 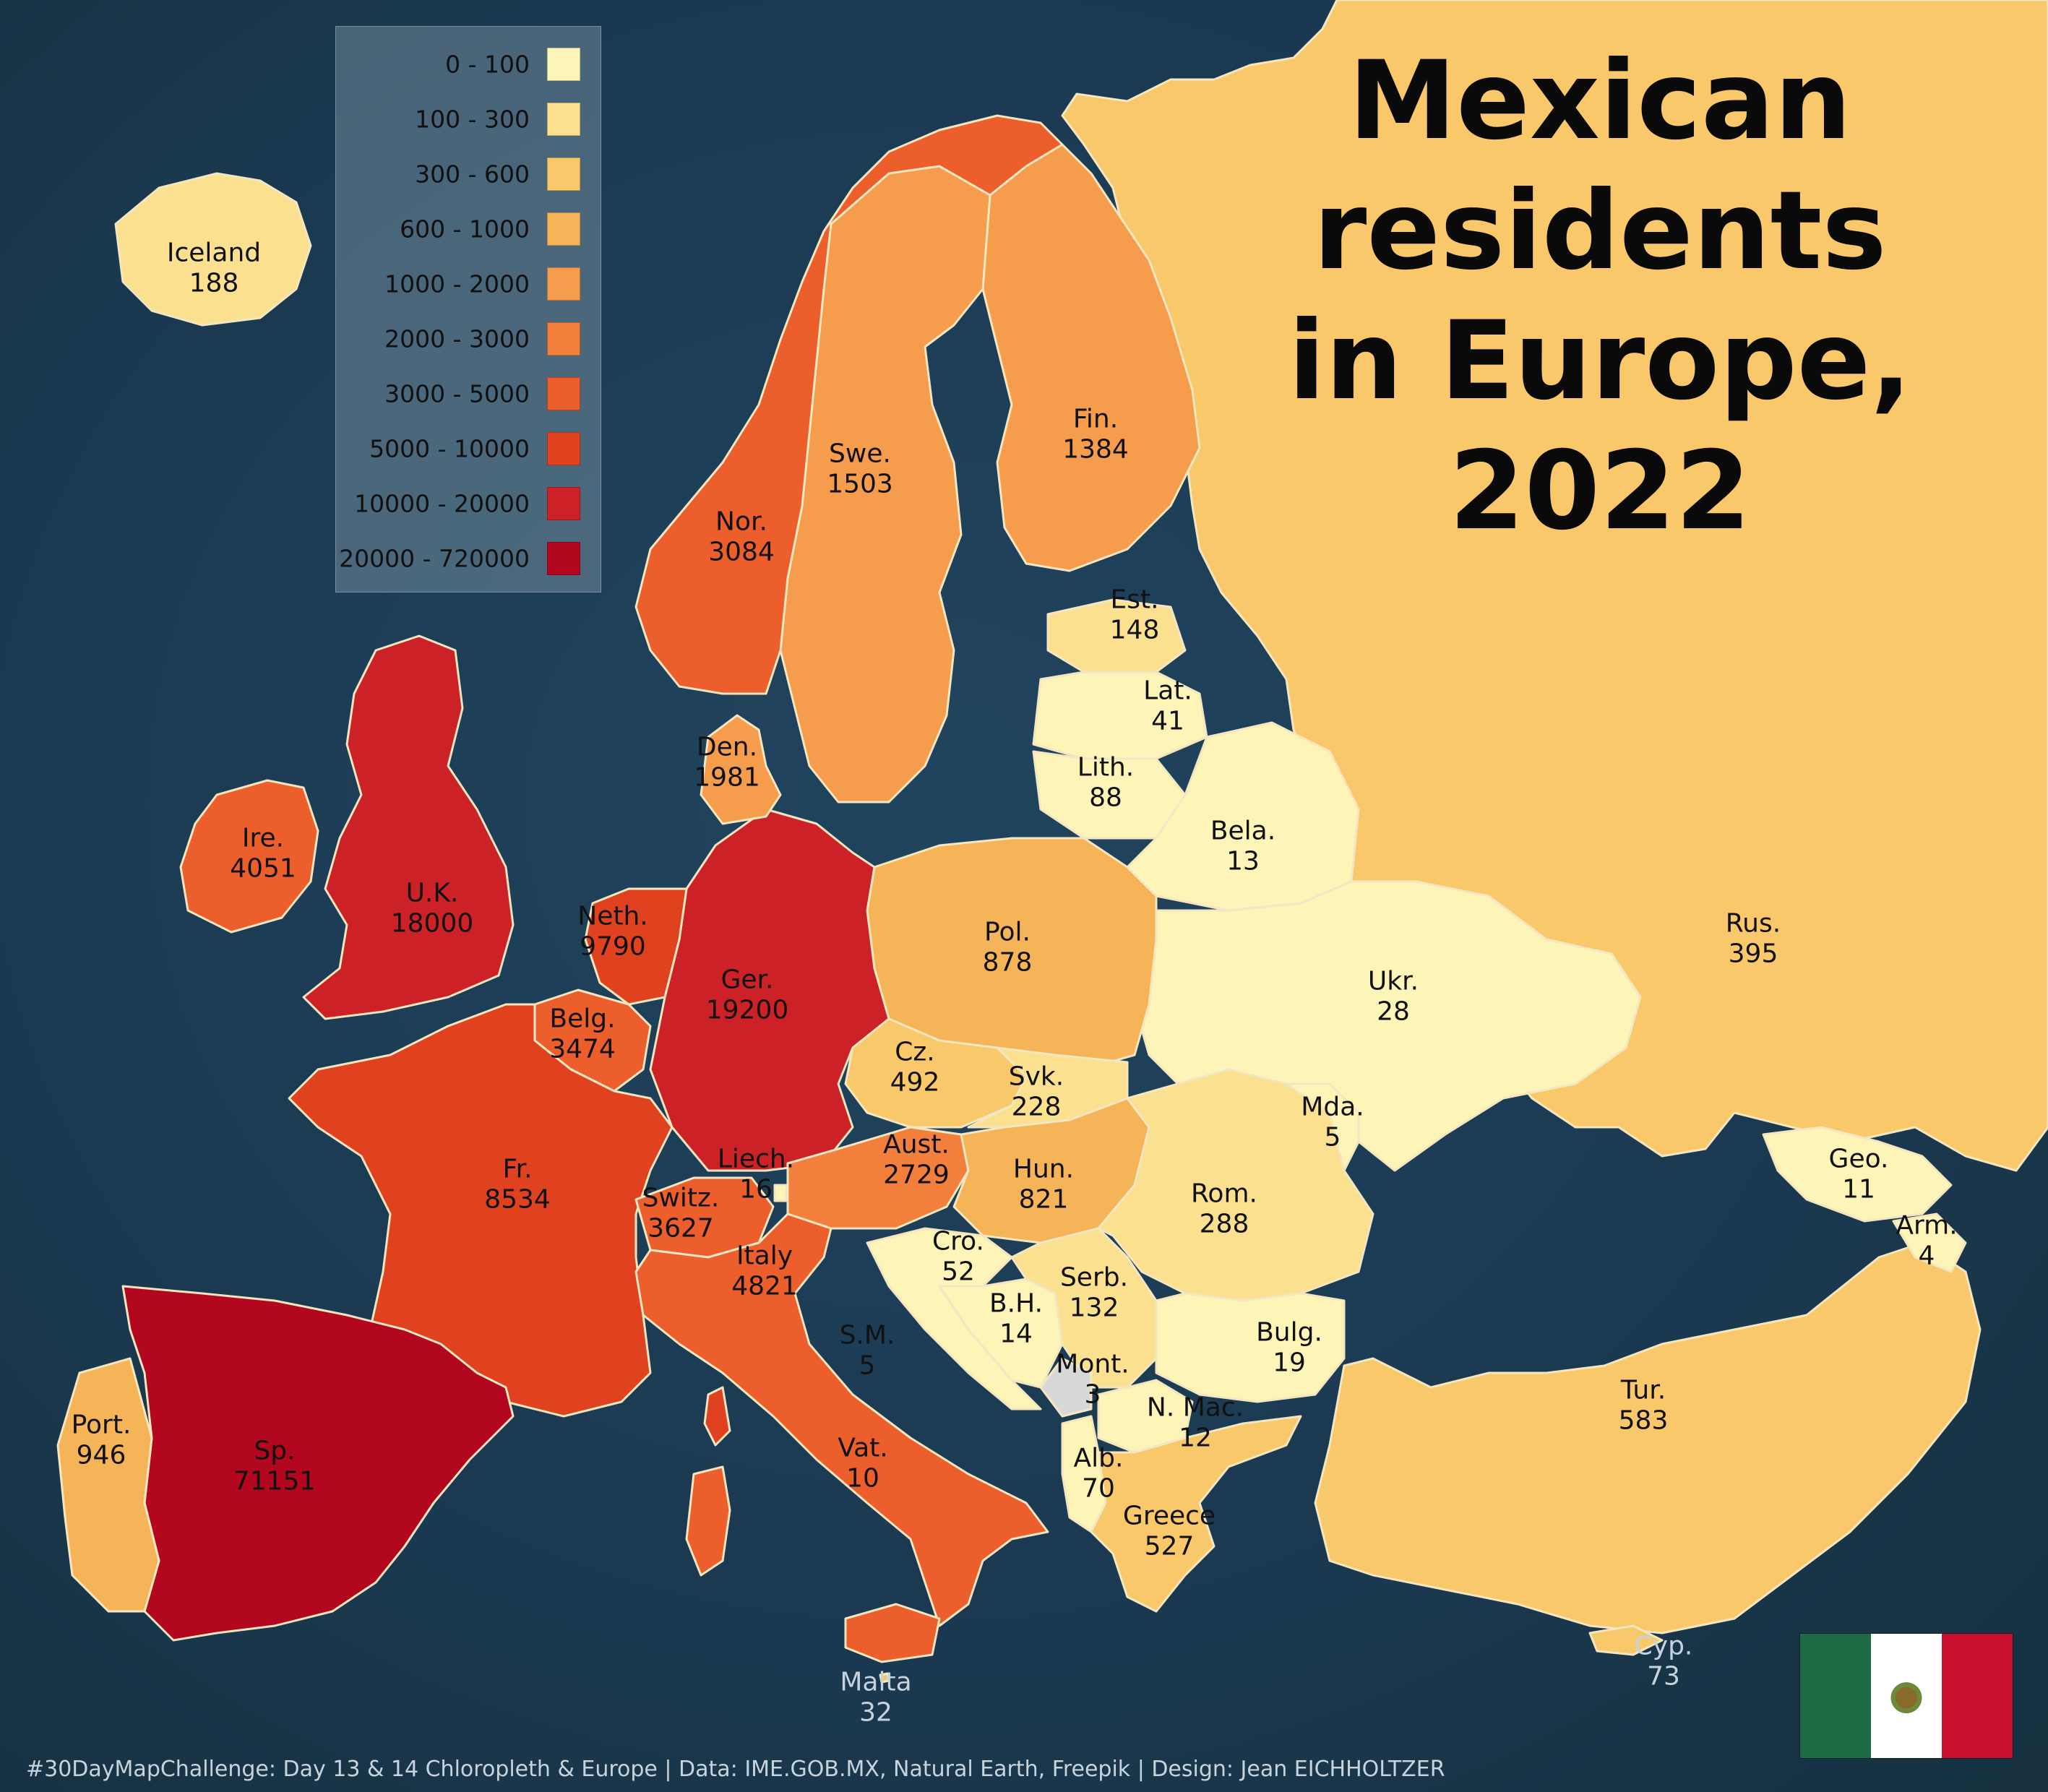 What do you see at coordinates (680, 1229) in the screenshot?
I see `country-value: 3627` at bounding box center [680, 1229].